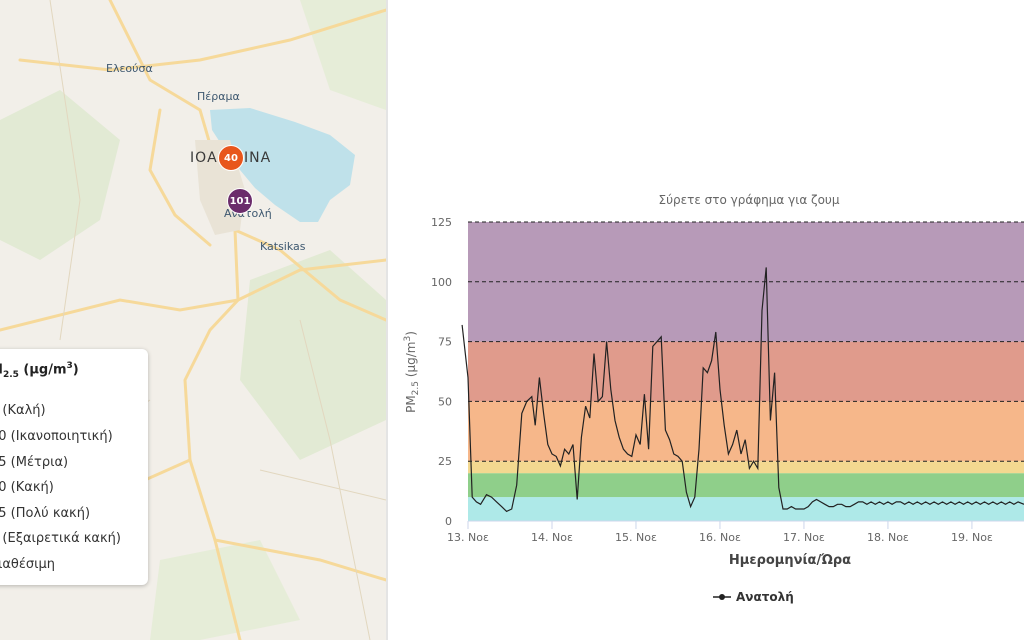 Image resolution: width=1024 pixels, height=640 pixels. I want to click on place-label-katsikas: Katsikas, so click(283, 246).